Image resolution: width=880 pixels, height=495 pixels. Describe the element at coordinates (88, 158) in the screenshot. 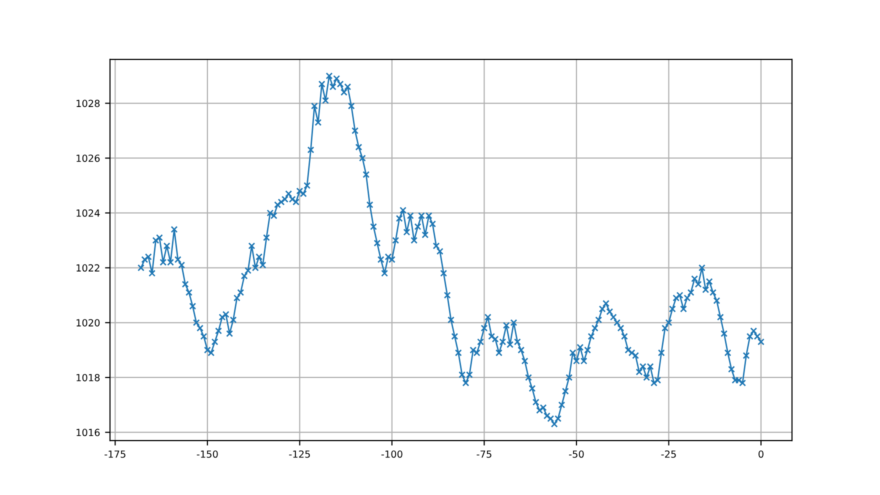

I see `y-tick-label: 1026` at that location.